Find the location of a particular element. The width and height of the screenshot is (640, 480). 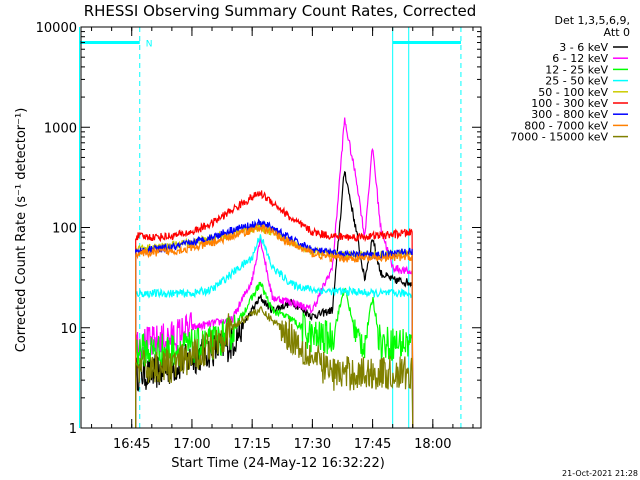

x-tick-label-0: 16:45 is located at coordinates (131, 444).